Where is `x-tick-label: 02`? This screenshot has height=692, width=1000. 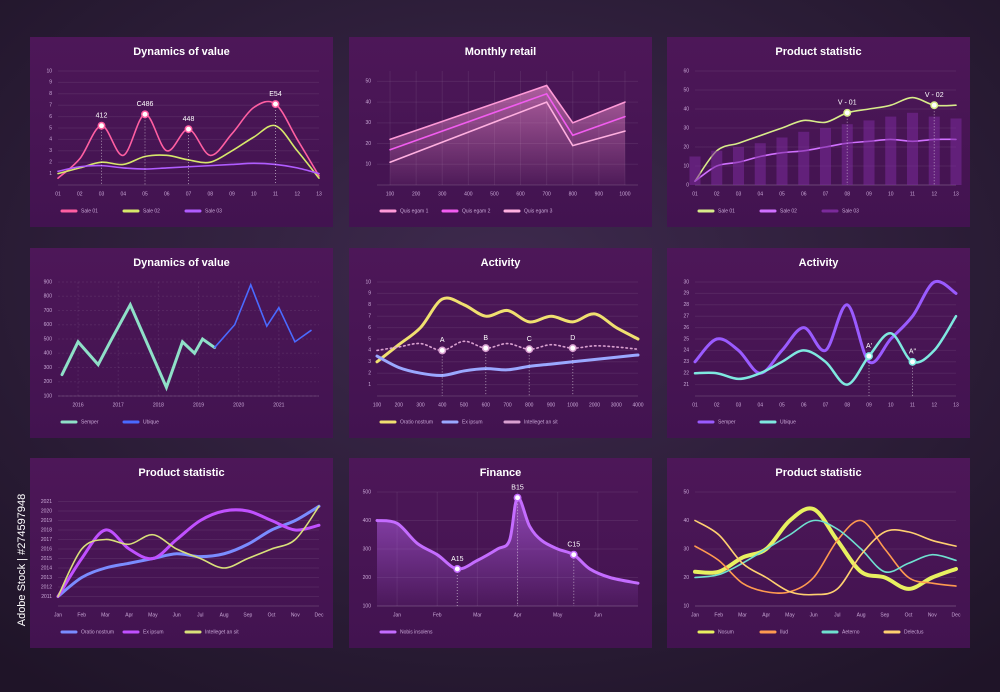
x-tick-label: 02 is located at coordinates (717, 194).